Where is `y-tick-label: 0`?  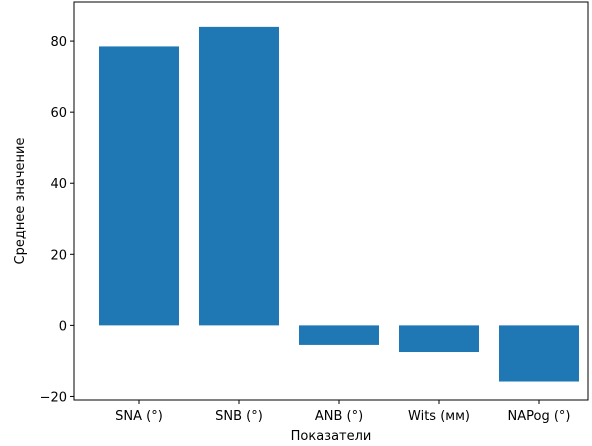 y-tick-label: 0 is located at coordinates (63, 326).